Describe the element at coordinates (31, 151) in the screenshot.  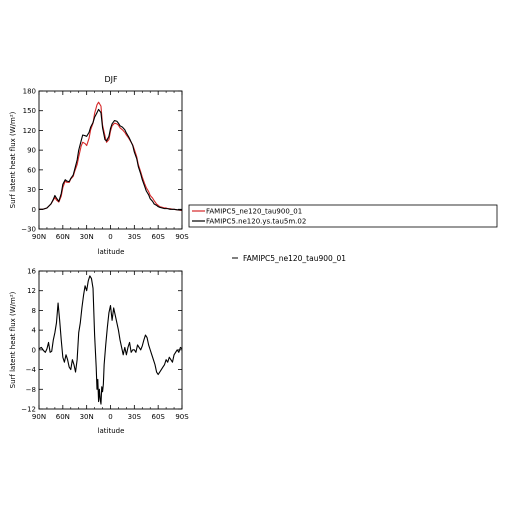
I see `top-y-tick-label: 90` at that location.